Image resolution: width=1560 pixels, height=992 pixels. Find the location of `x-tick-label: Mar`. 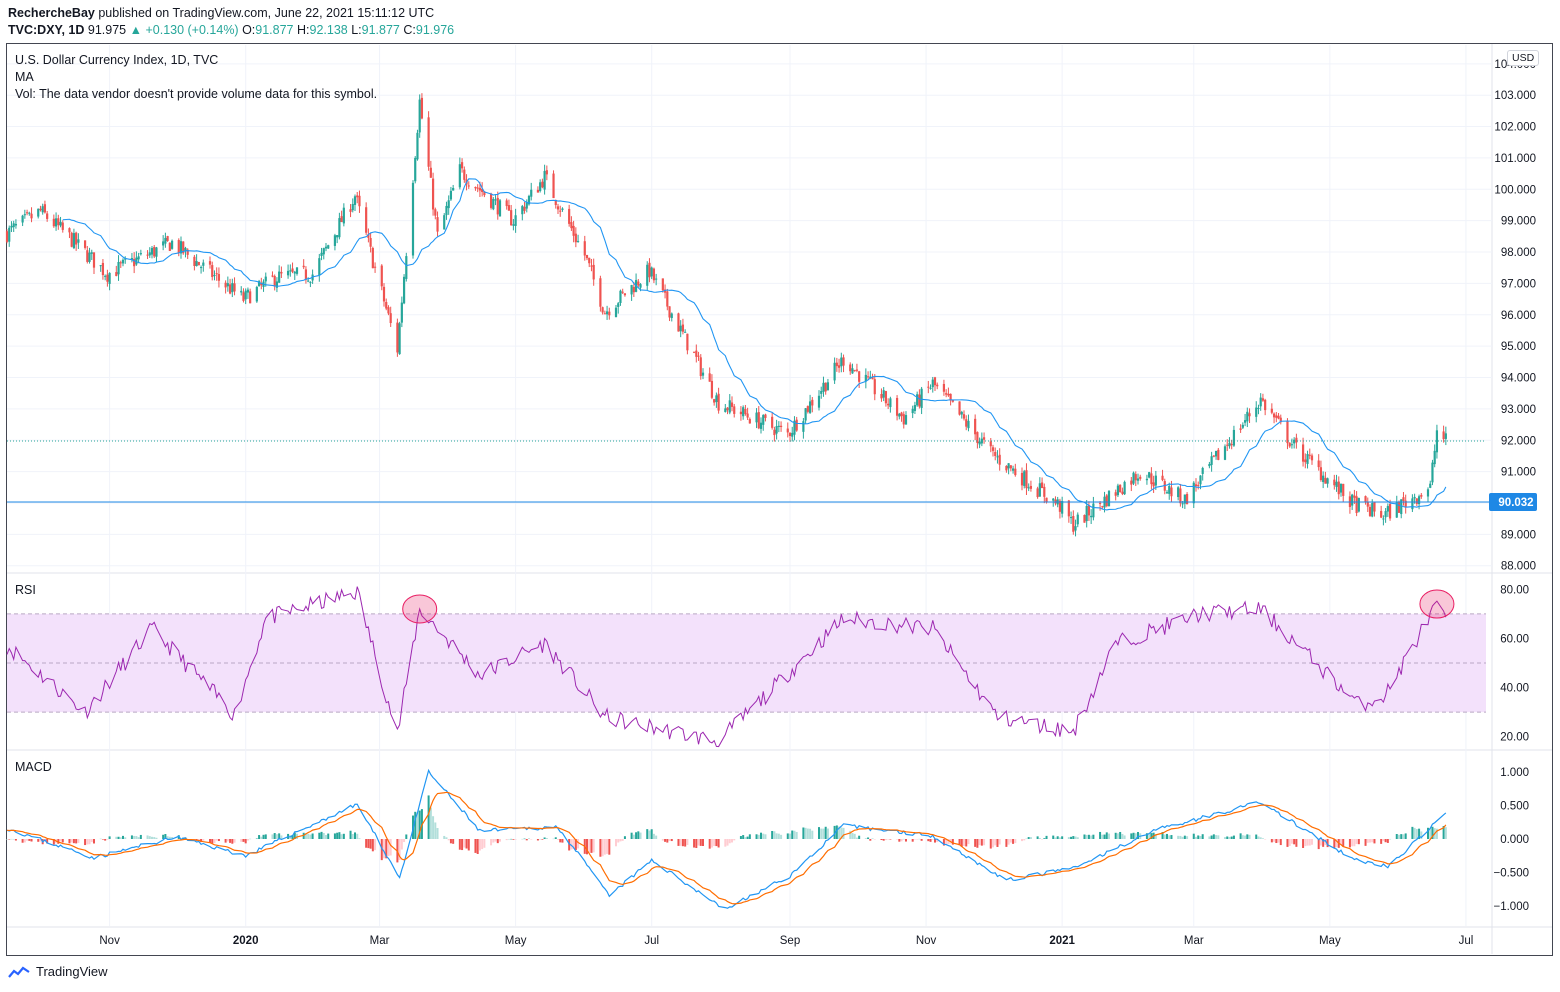

x-tick-label: Mar is located at coordinates (380, 941).